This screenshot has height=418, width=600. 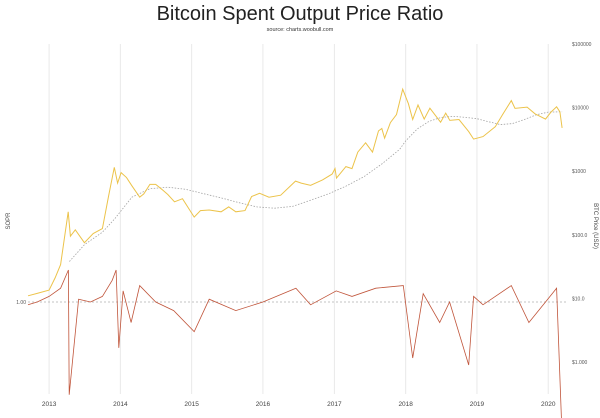 I want to click on chart-title: Bitcoin Spent Output Price Ratio, so click(x=300, y=14).